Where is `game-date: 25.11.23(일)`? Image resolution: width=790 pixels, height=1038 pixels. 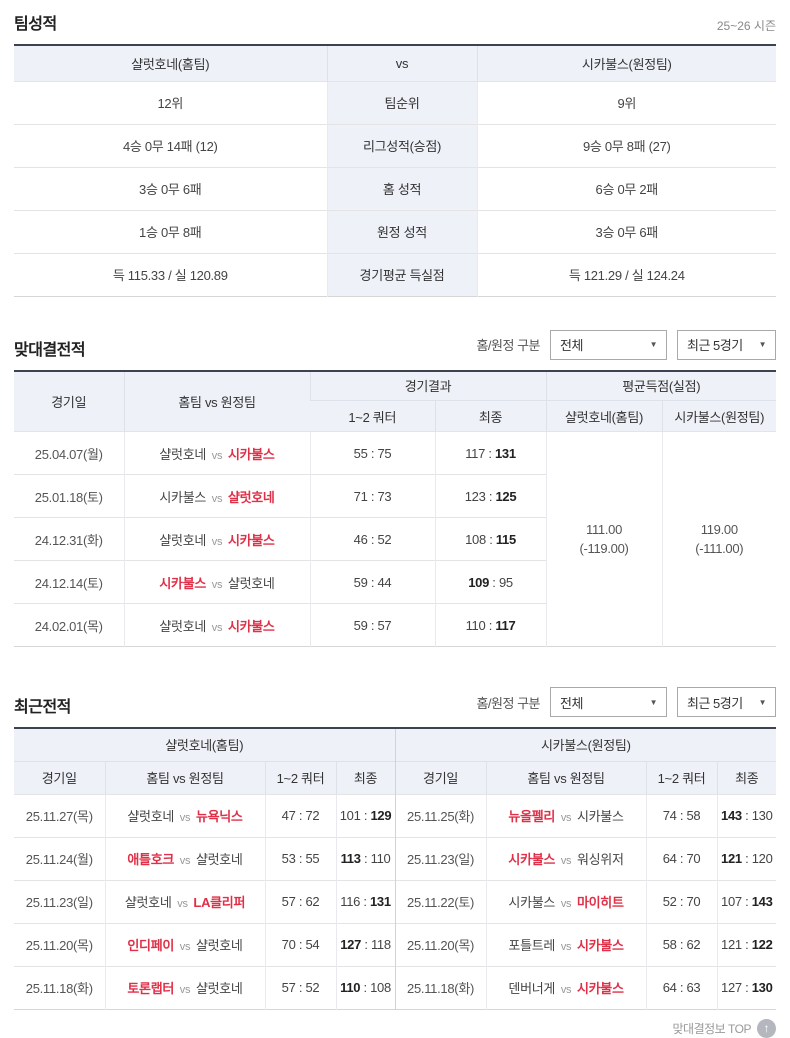 game-date: 25.11.23(일) is located at coordinates (440, 858).